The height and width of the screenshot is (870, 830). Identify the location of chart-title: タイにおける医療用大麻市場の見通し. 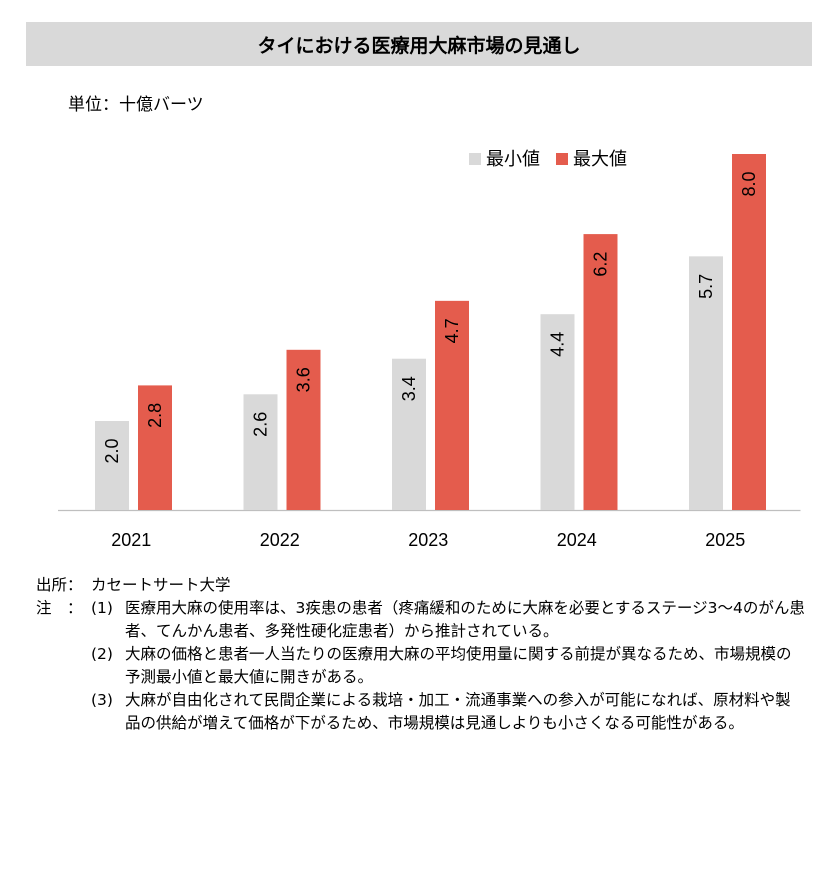
(419, 45).